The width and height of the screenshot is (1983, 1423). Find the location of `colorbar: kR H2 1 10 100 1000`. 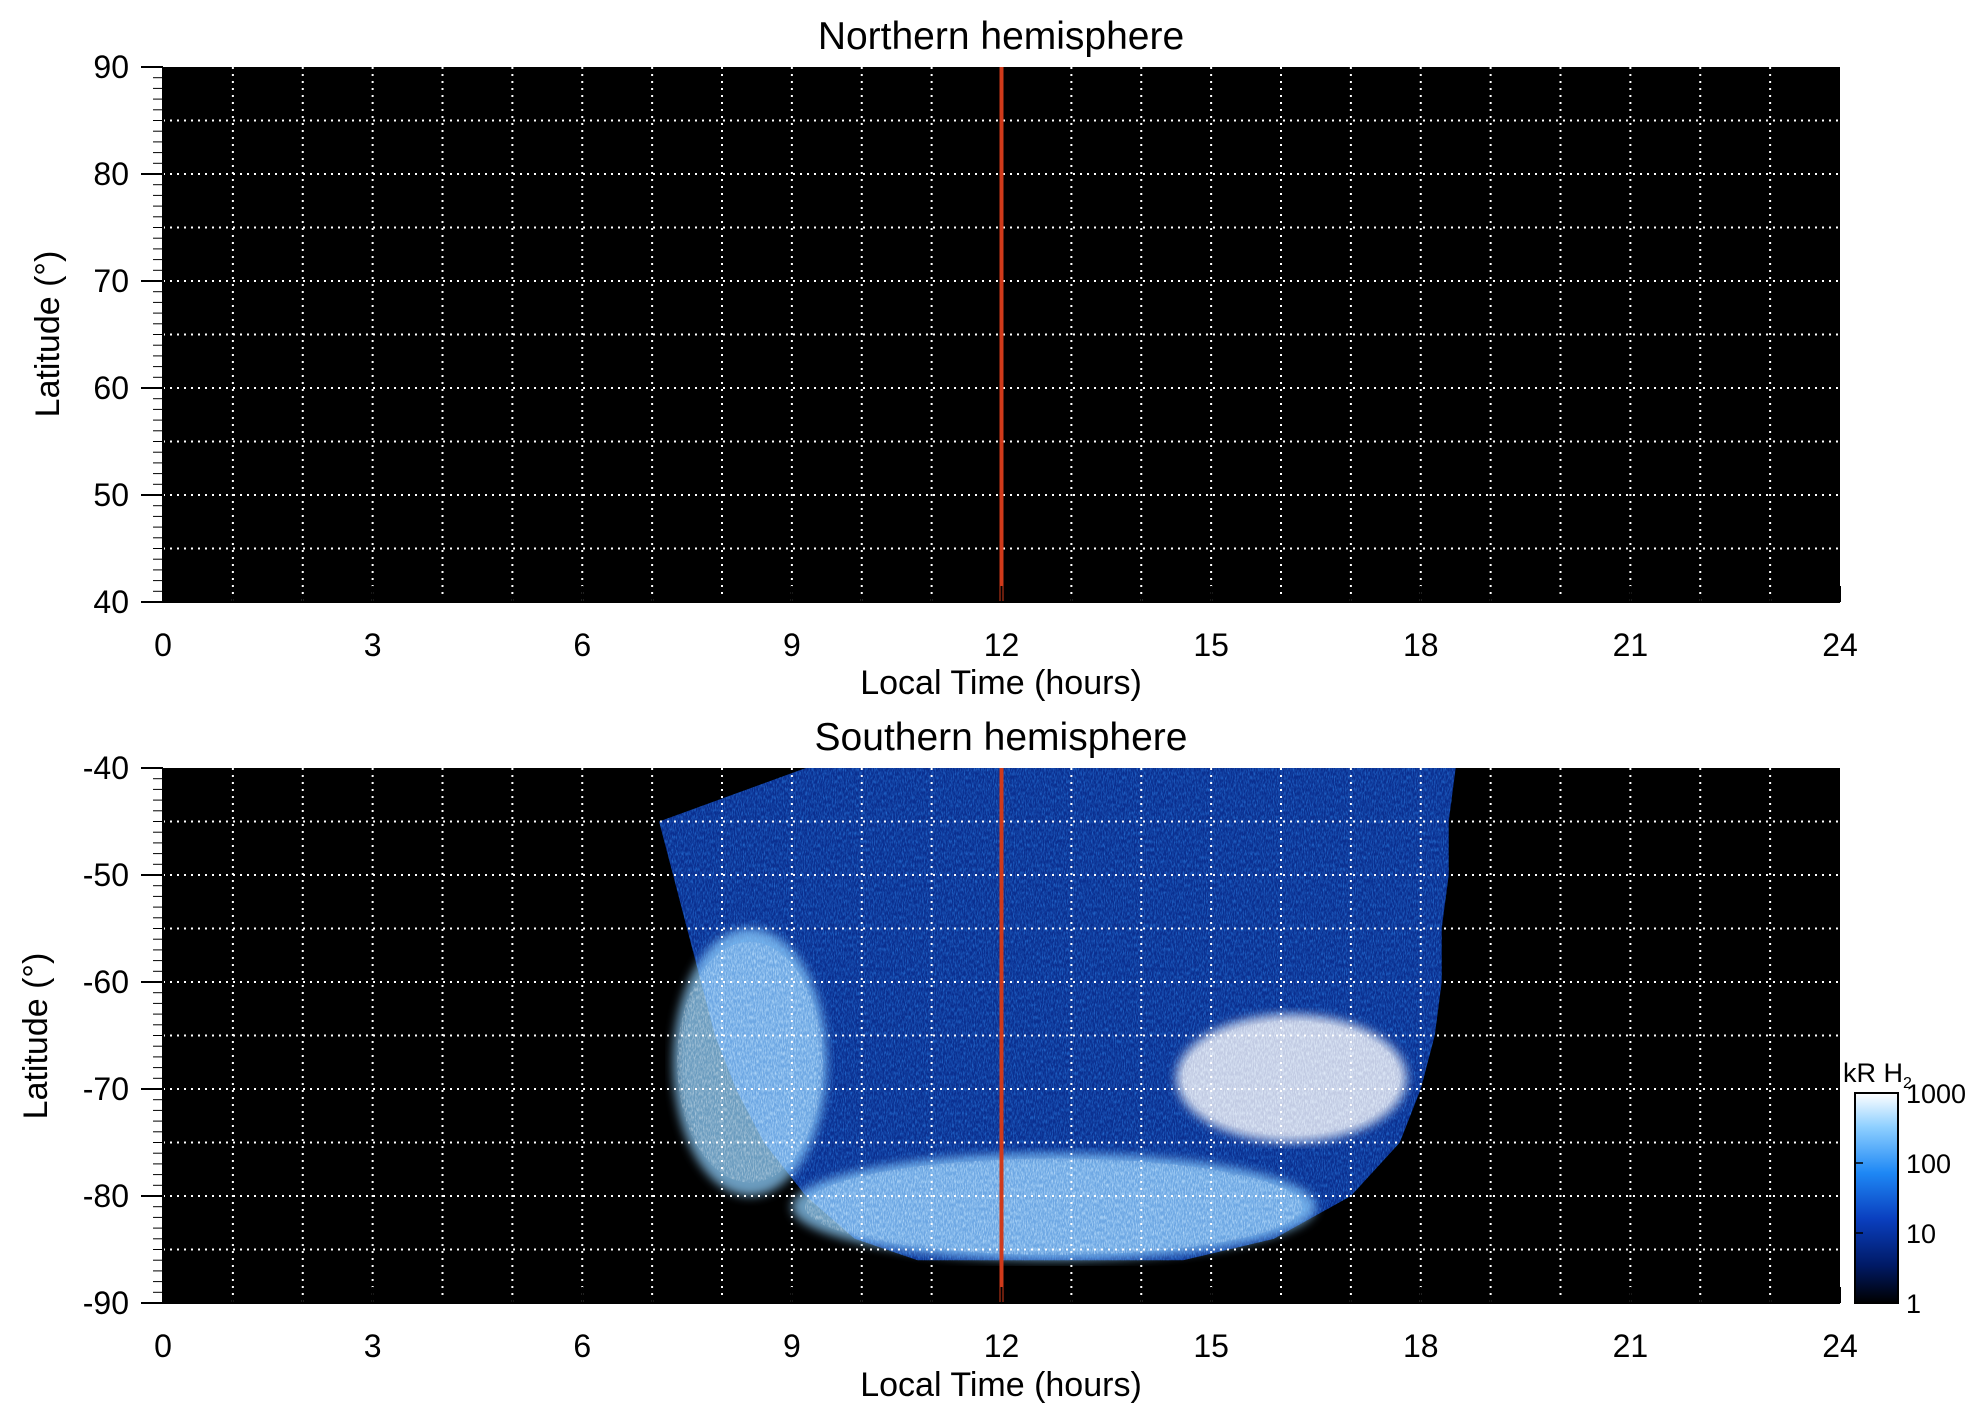

colorbar: kR H2 1 10 100 1000 is located at coordinates (1904, 1188).